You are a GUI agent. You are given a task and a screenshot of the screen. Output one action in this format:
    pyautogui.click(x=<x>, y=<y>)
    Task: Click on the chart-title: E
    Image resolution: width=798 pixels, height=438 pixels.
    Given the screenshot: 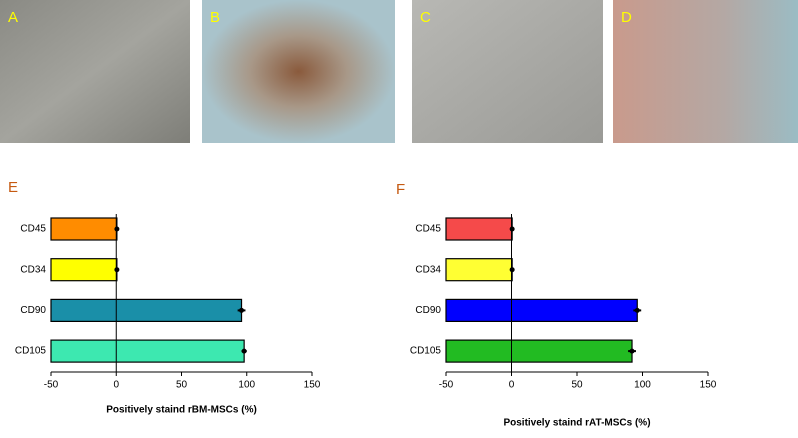 What is the action you would take?
    pyautogui.click(x=13, y=187)
    